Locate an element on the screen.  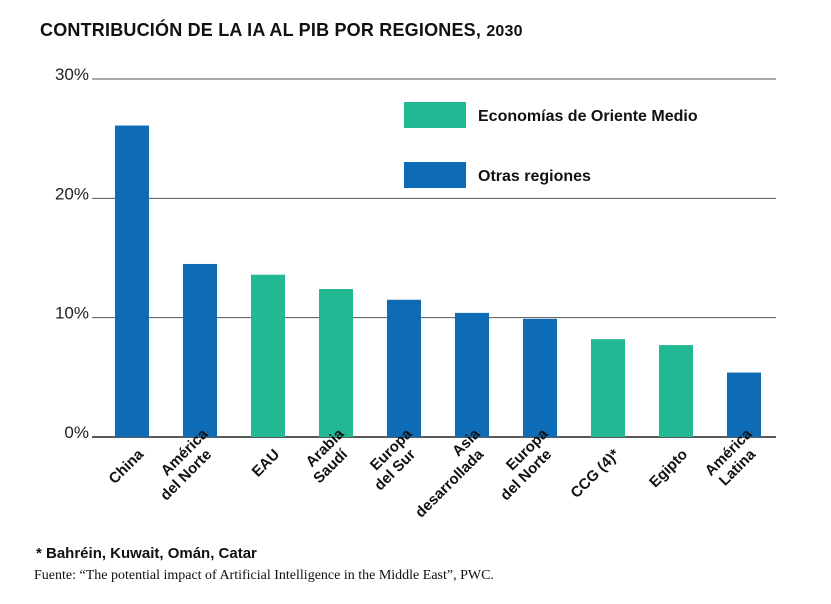
x-tick-label: EAU is located at coordinates (266, 463).